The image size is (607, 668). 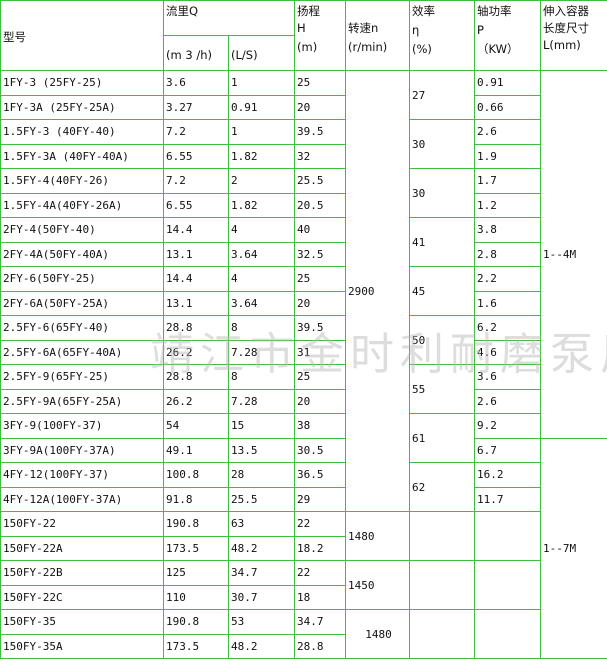 I want to click on flow-ls-cell: 3.64, so click(x=261, y=303).